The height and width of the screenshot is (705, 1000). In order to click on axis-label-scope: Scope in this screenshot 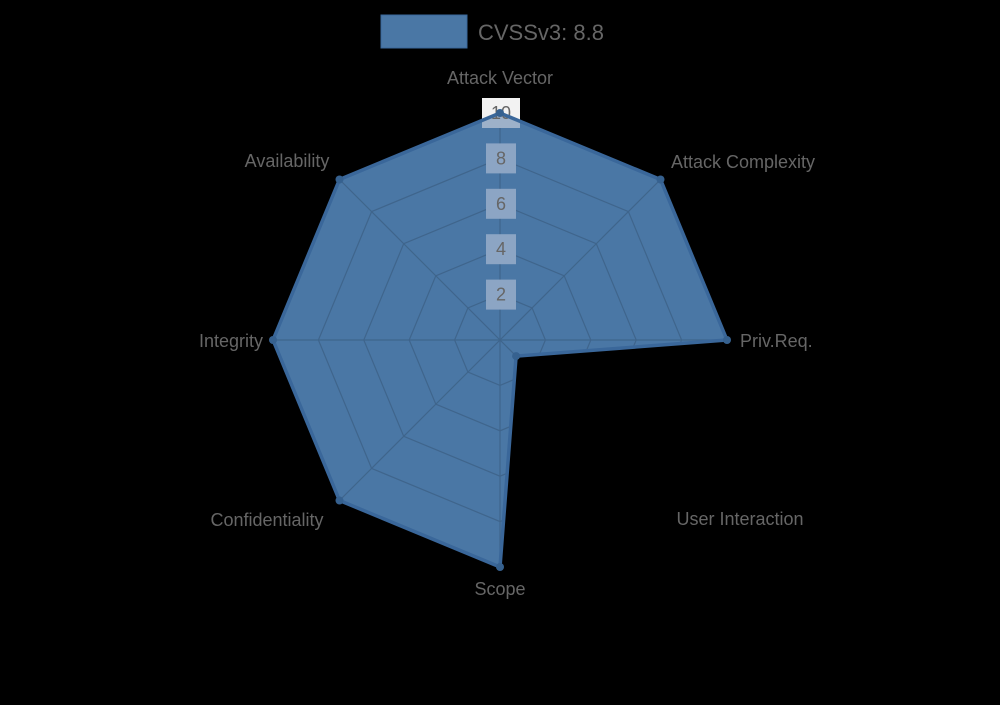, I will do `click(499, 589)`.